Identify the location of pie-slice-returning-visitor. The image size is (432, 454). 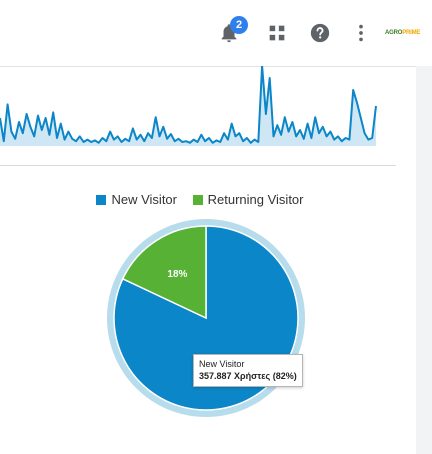
(164, 272).